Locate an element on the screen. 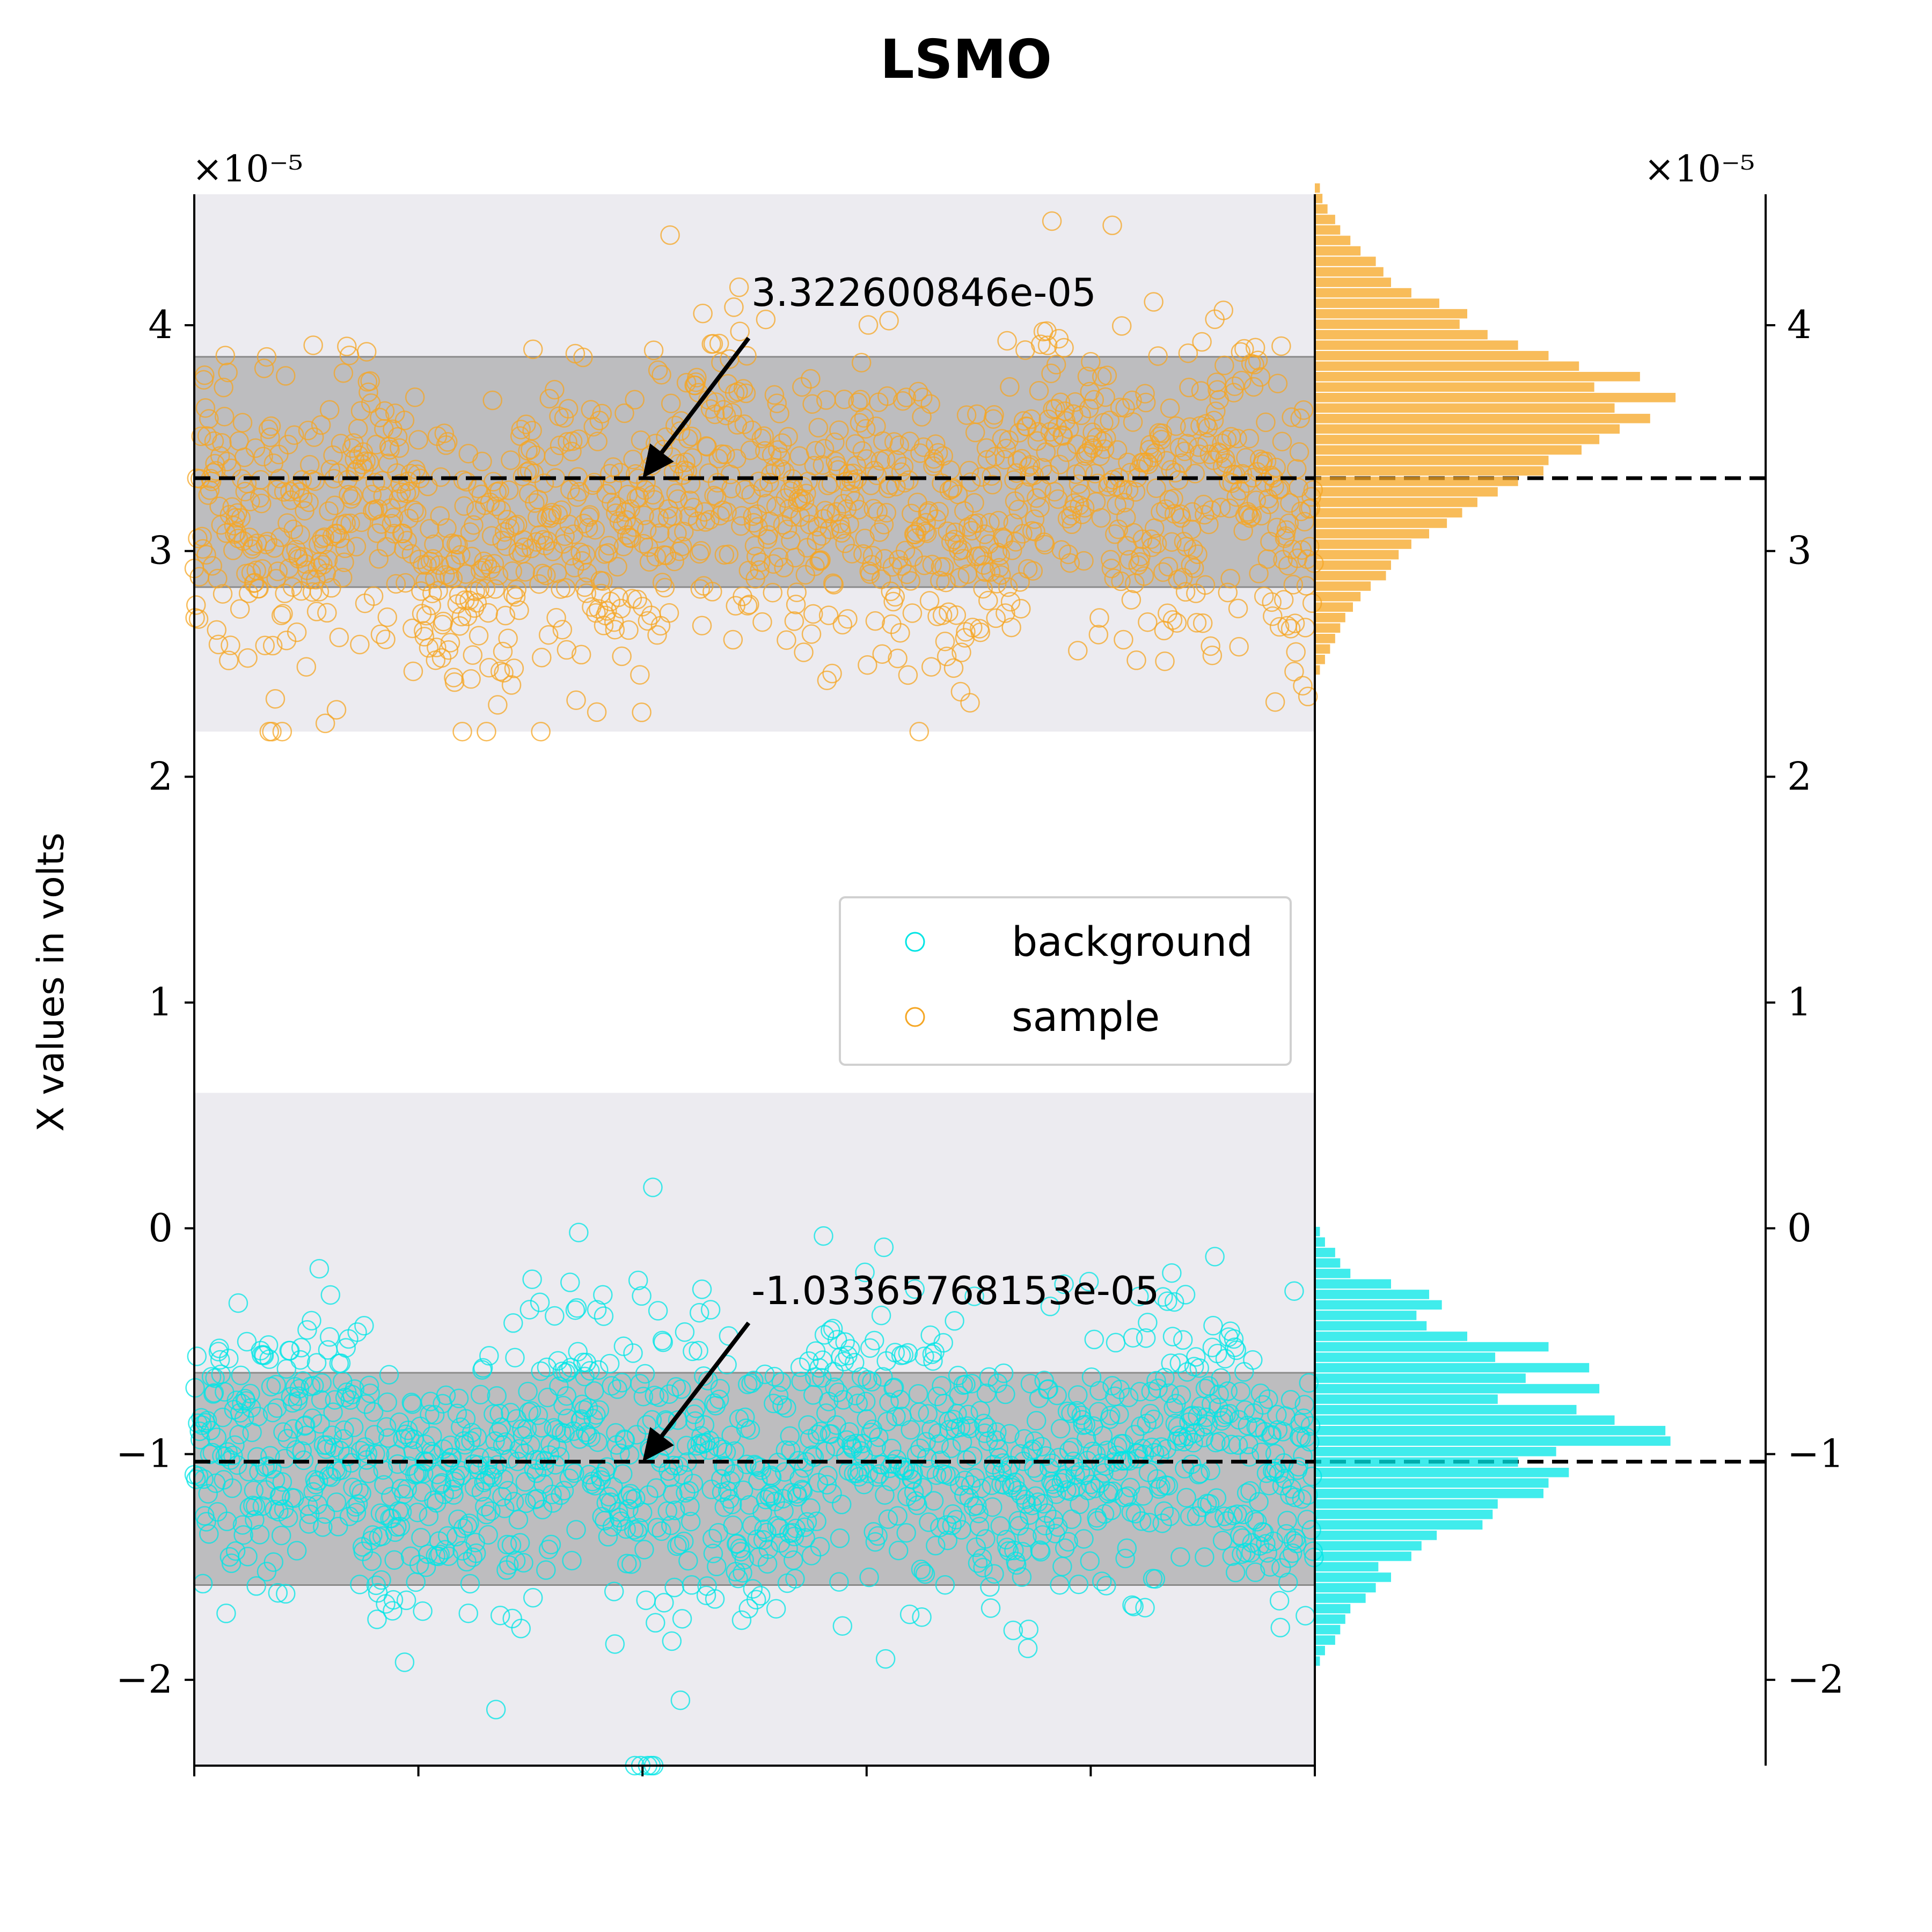  y-tick-label: 3 is located at coordinates (160, 550).